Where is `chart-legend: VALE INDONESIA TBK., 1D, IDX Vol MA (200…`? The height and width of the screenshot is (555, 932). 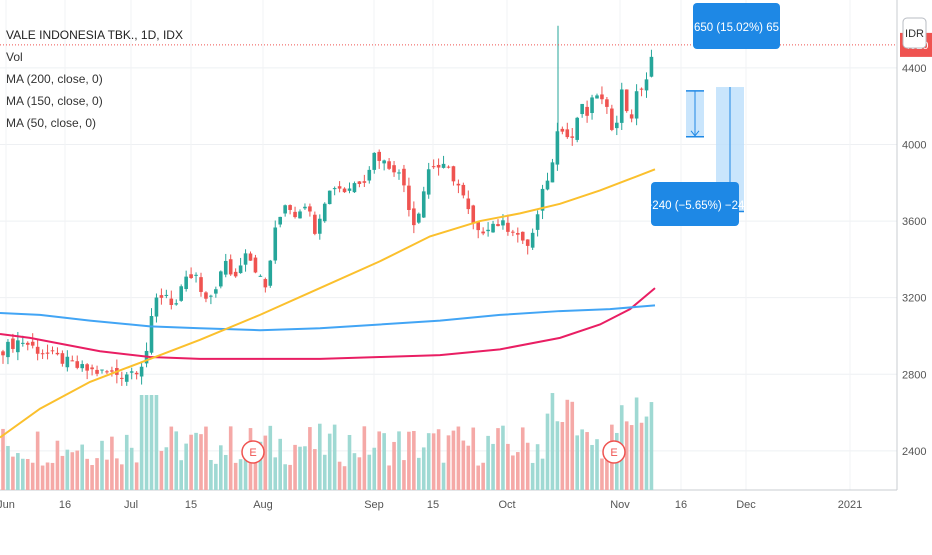 chart-legend: VALE INDONESIA TBK., 1D, IDX Vol MA (200… is located at coordinates (94, 79).